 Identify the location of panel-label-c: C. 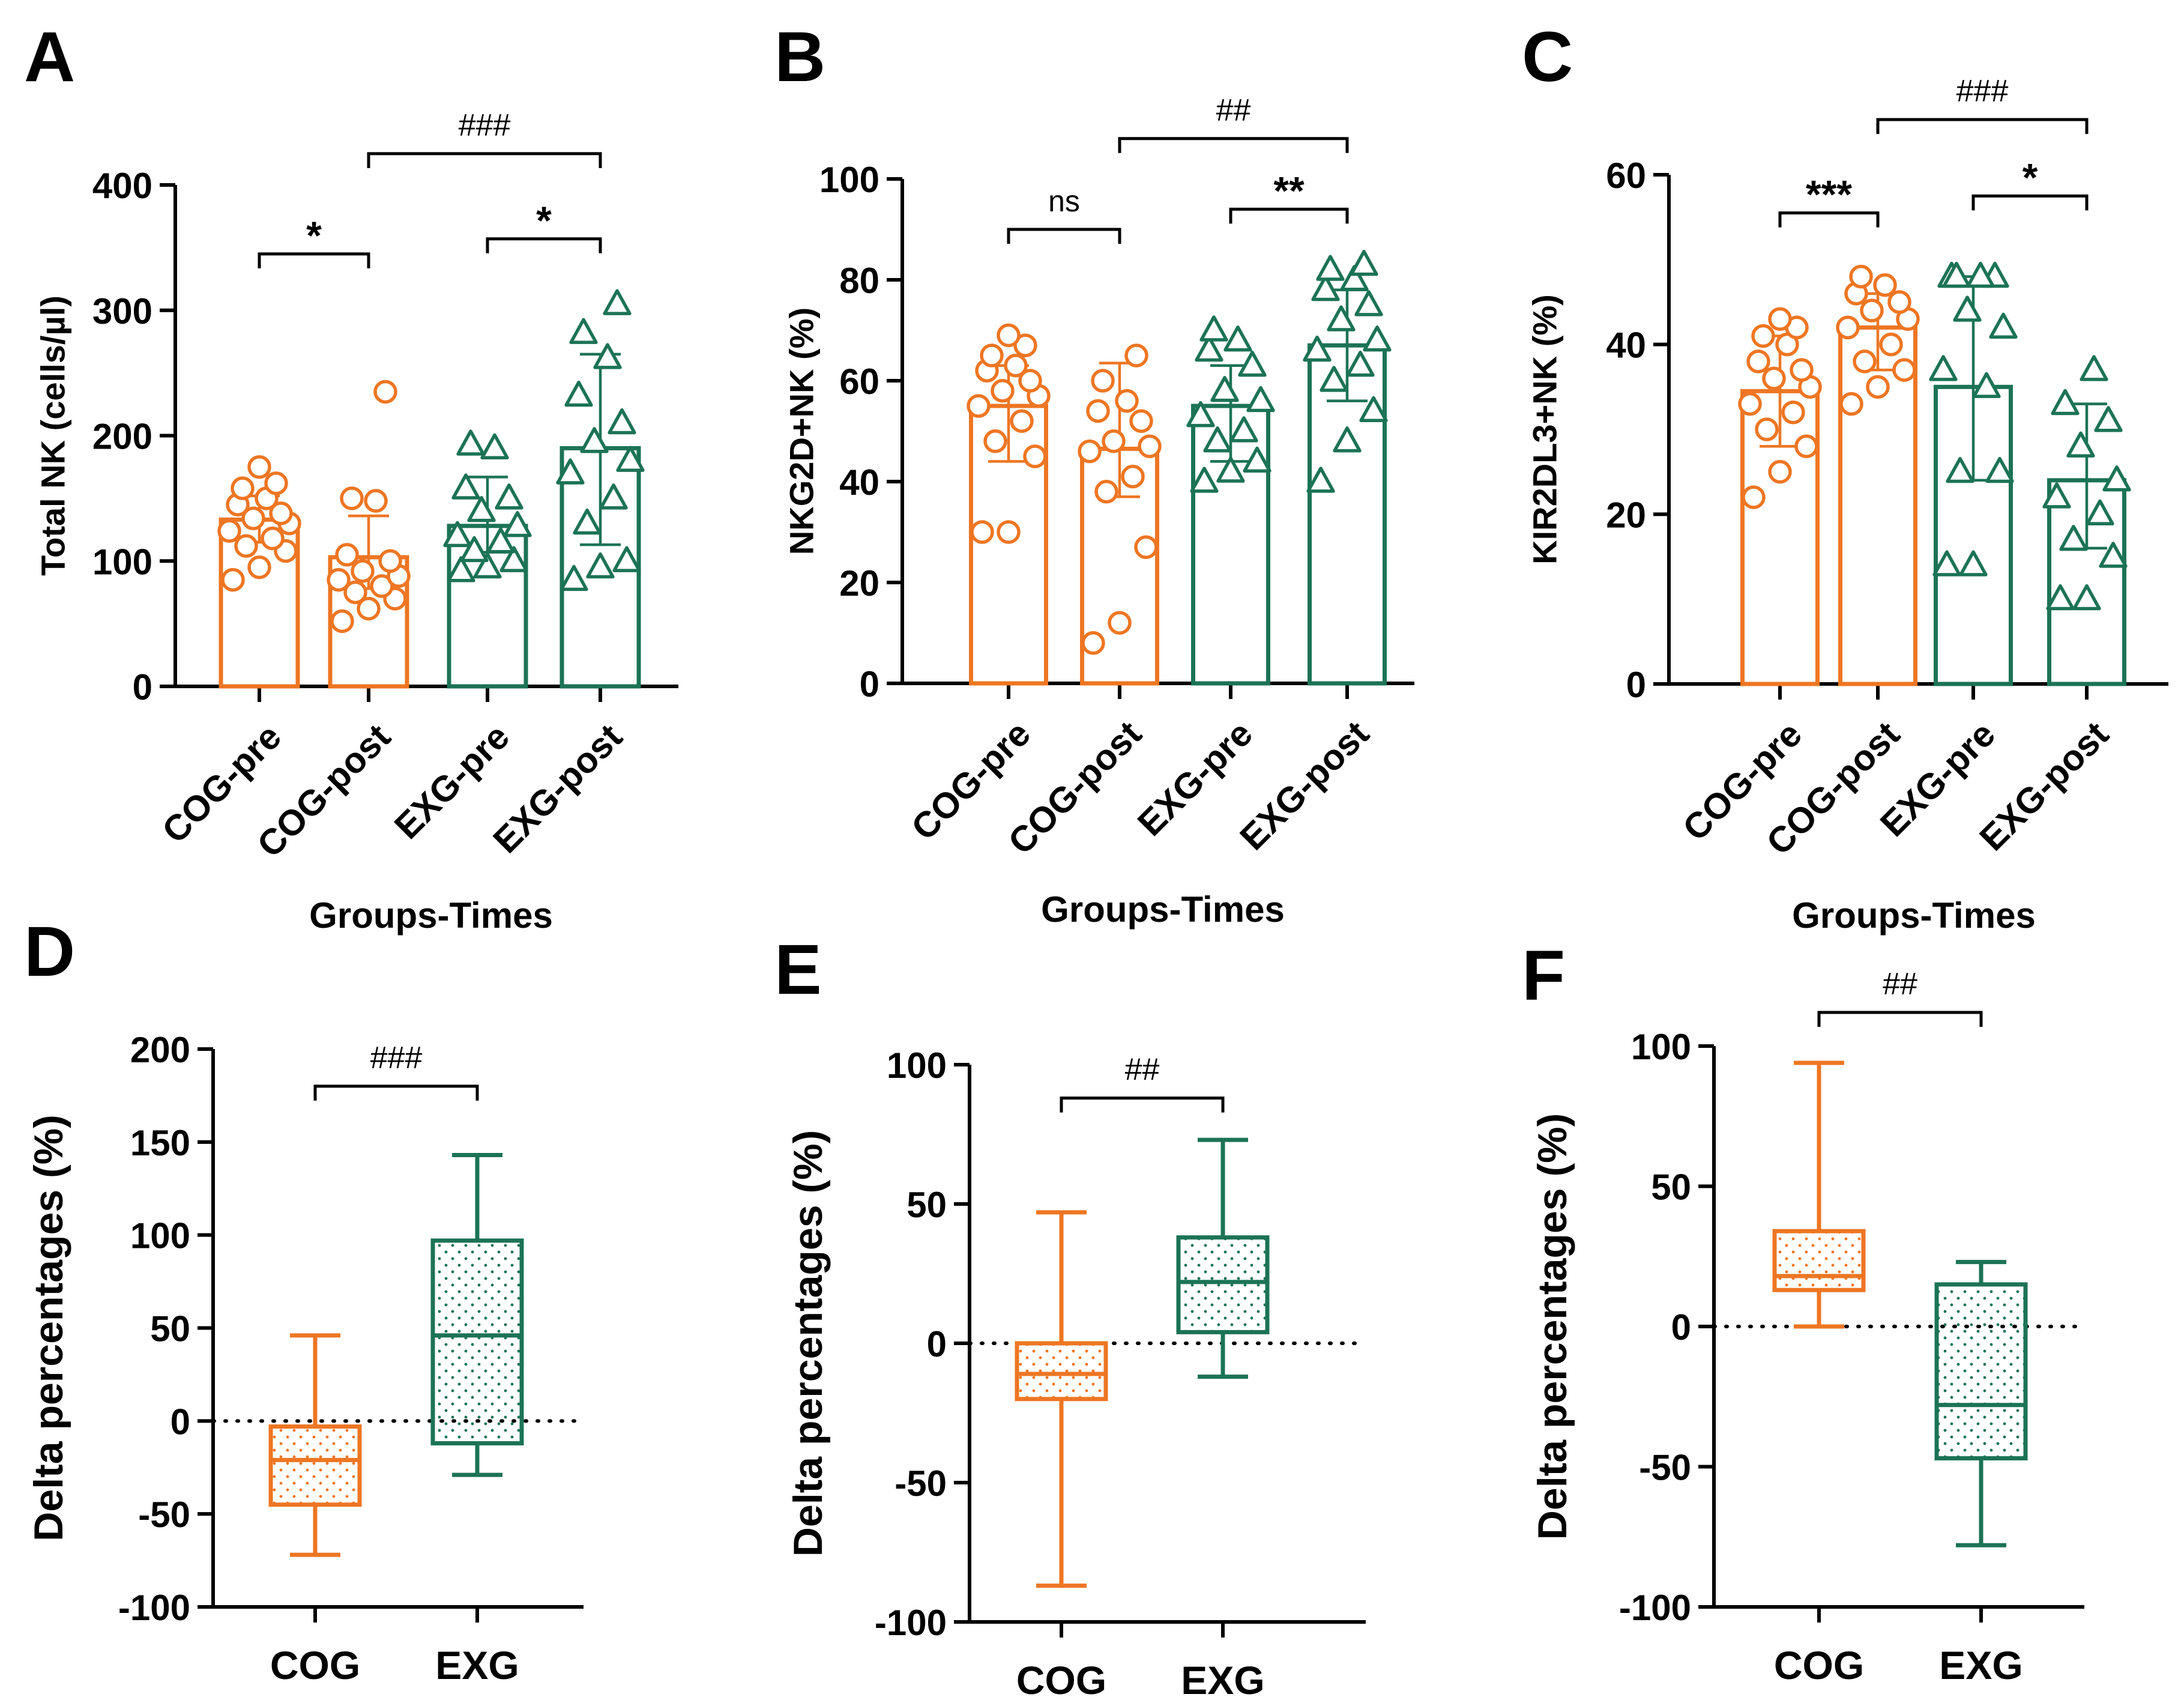
(1547, 57).